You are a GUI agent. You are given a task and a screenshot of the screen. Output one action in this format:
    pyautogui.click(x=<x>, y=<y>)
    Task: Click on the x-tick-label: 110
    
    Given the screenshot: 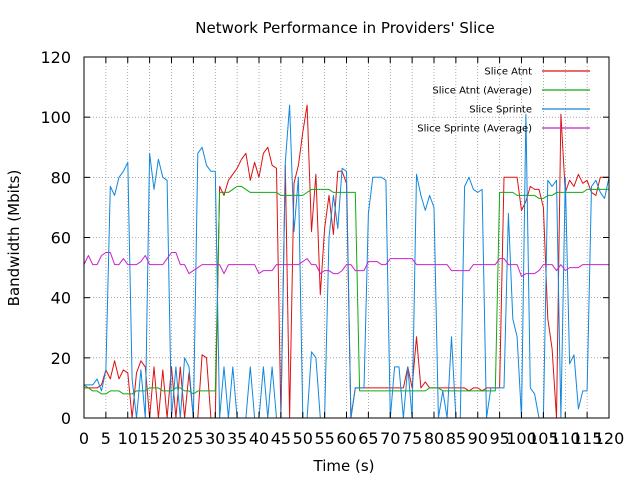 What is the action you would take?
    pyautogui.click(x=565, y=438)
    